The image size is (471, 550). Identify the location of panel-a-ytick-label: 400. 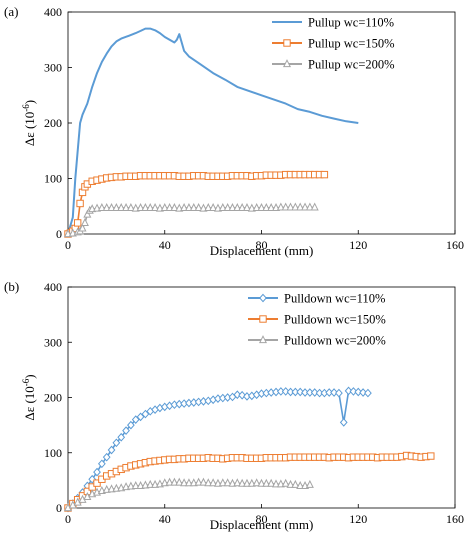
(53, 12).